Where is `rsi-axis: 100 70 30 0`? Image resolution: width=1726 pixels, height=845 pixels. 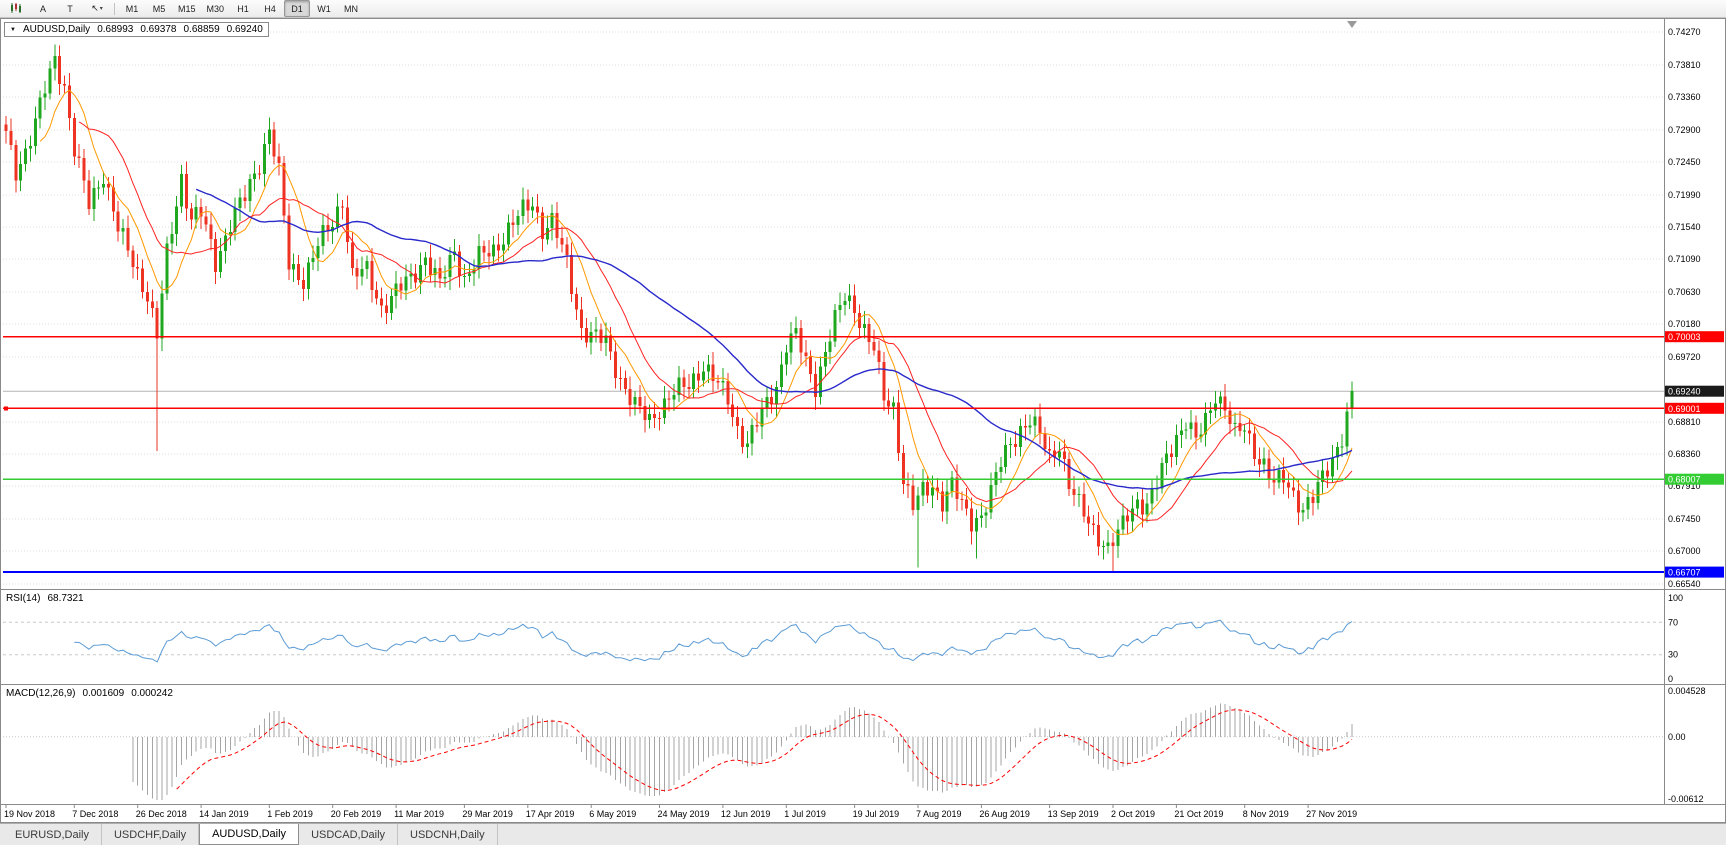
rsi-axis: 100 70 30 0 is located at coordinates (1675, 638).